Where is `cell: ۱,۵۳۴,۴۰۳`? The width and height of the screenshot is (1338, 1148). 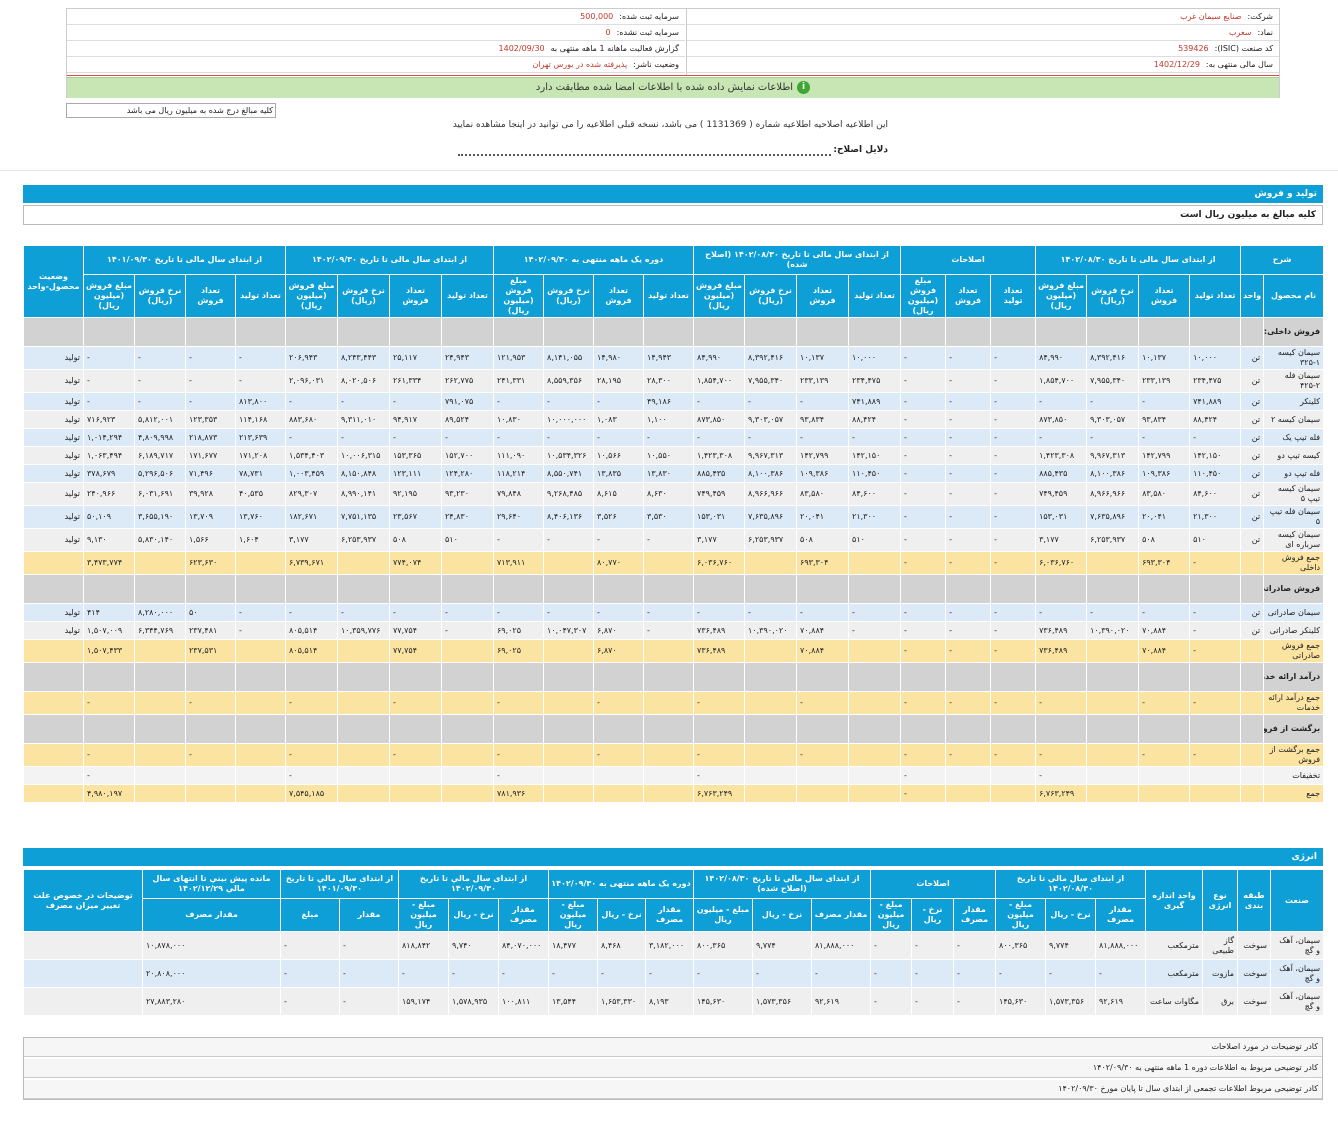 cell: ۱,۵۳۴,۴۰۳ is located at coordinates (311, 455).